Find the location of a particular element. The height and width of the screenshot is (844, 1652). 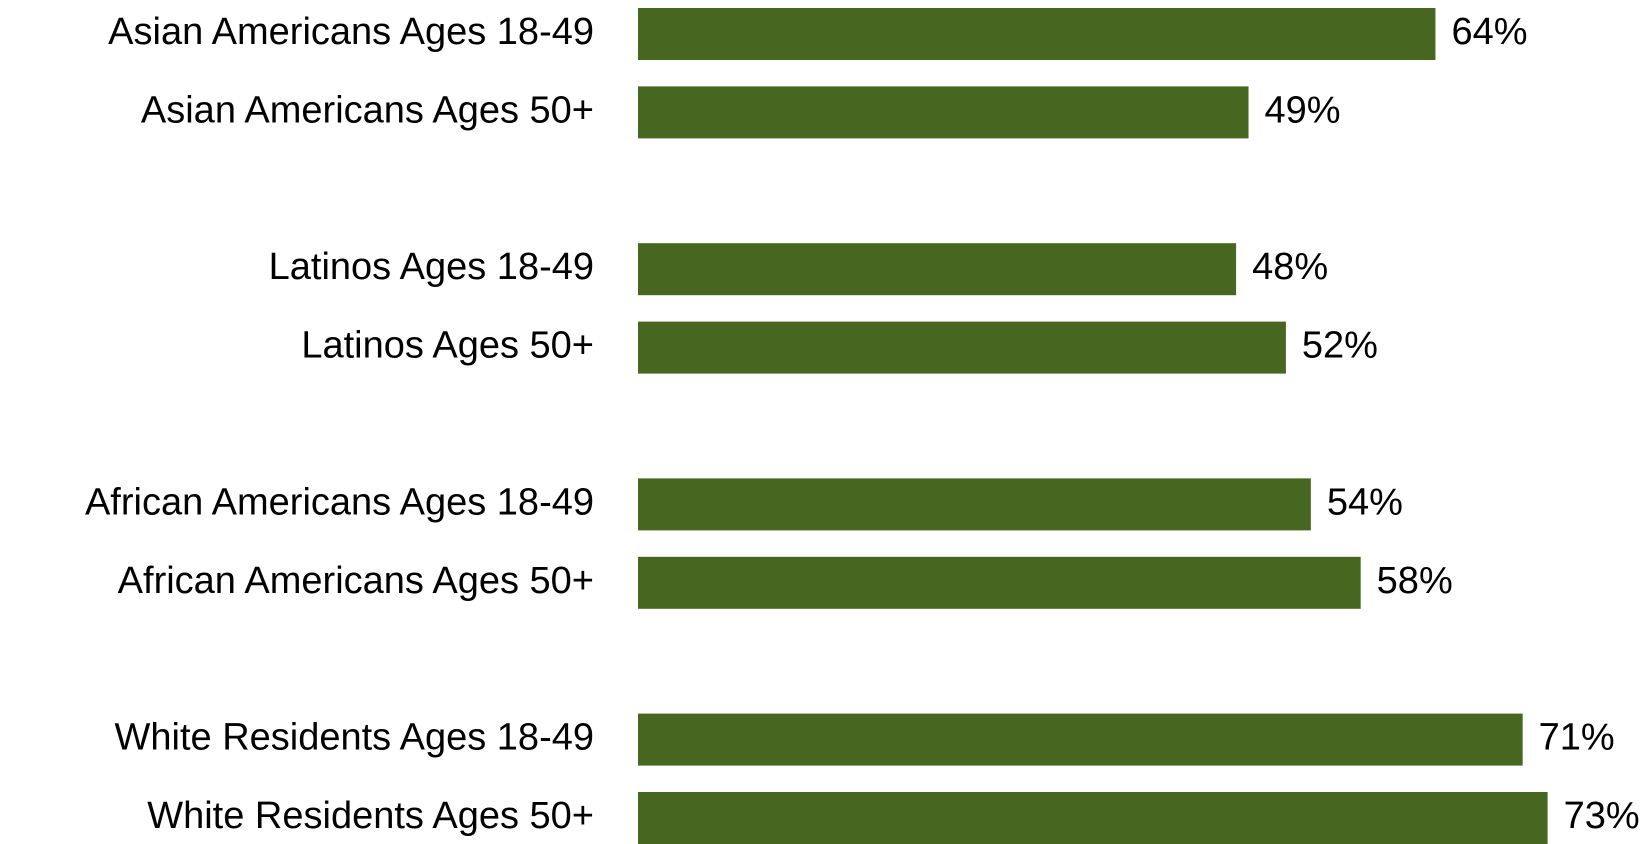

category-label: Asian Americans Ages 18-49 is located at coordinates (351, 32).